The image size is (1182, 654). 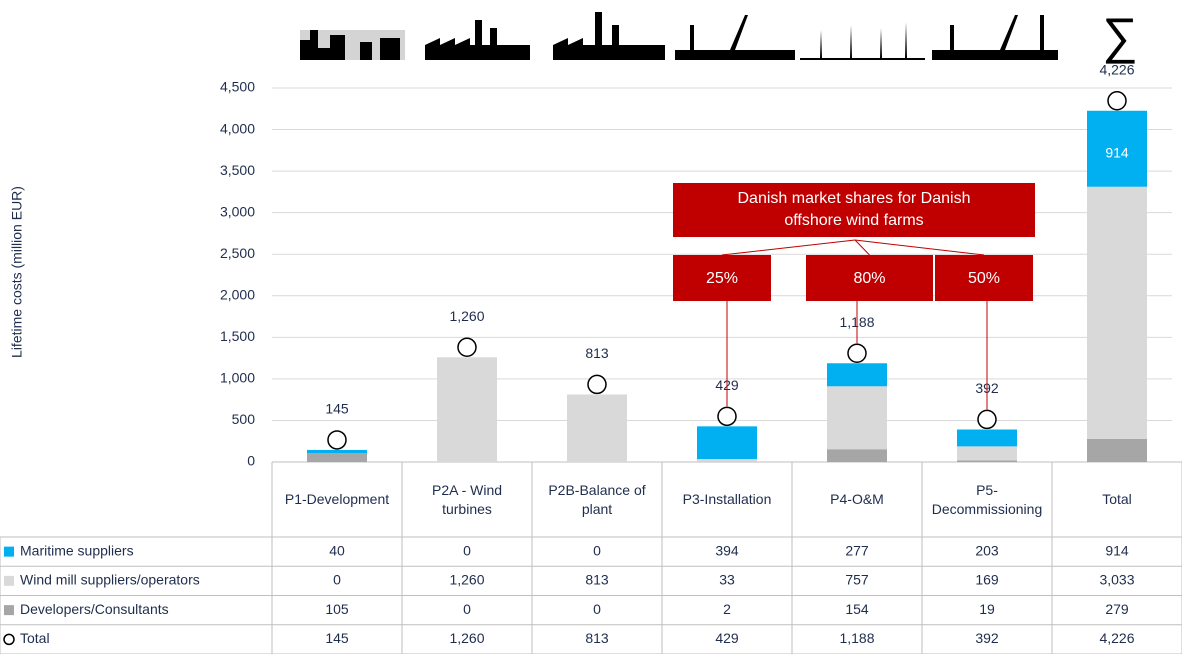 I want to click on table-cell: 19, so click(x=987, y=609).